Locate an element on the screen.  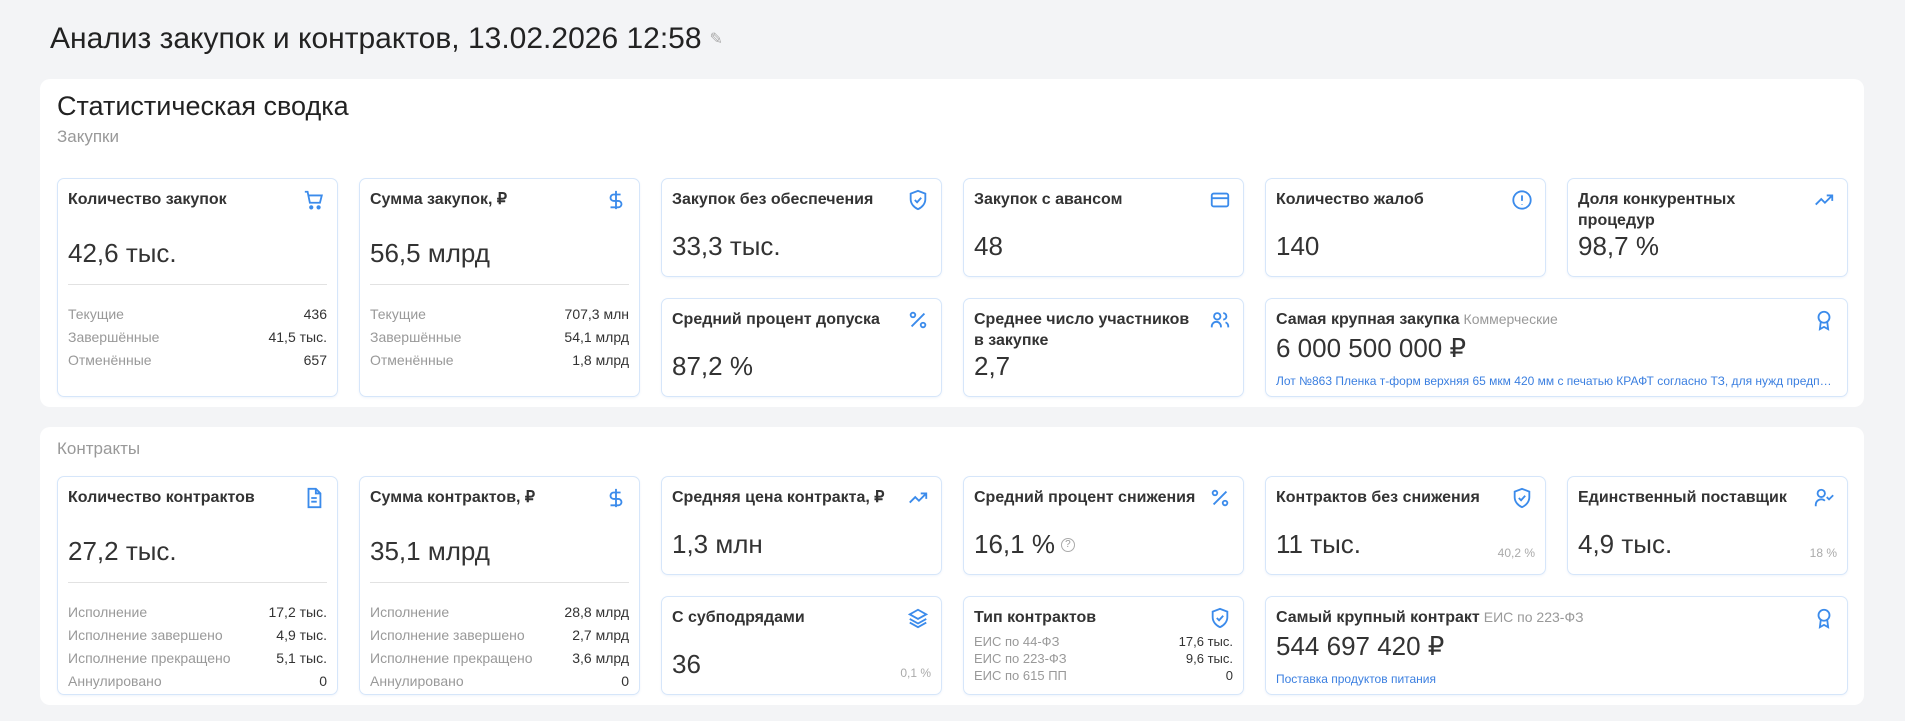
summary-title: Статистическая сводка is located at coordinates (203, 106).